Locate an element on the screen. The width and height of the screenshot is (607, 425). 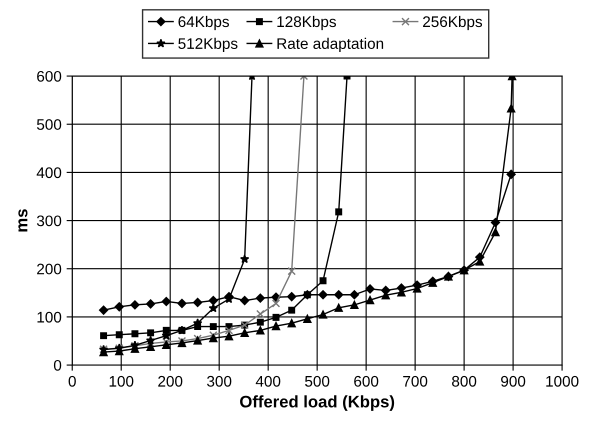
y-tick-label: 200 is located at coordinates (49, 269).